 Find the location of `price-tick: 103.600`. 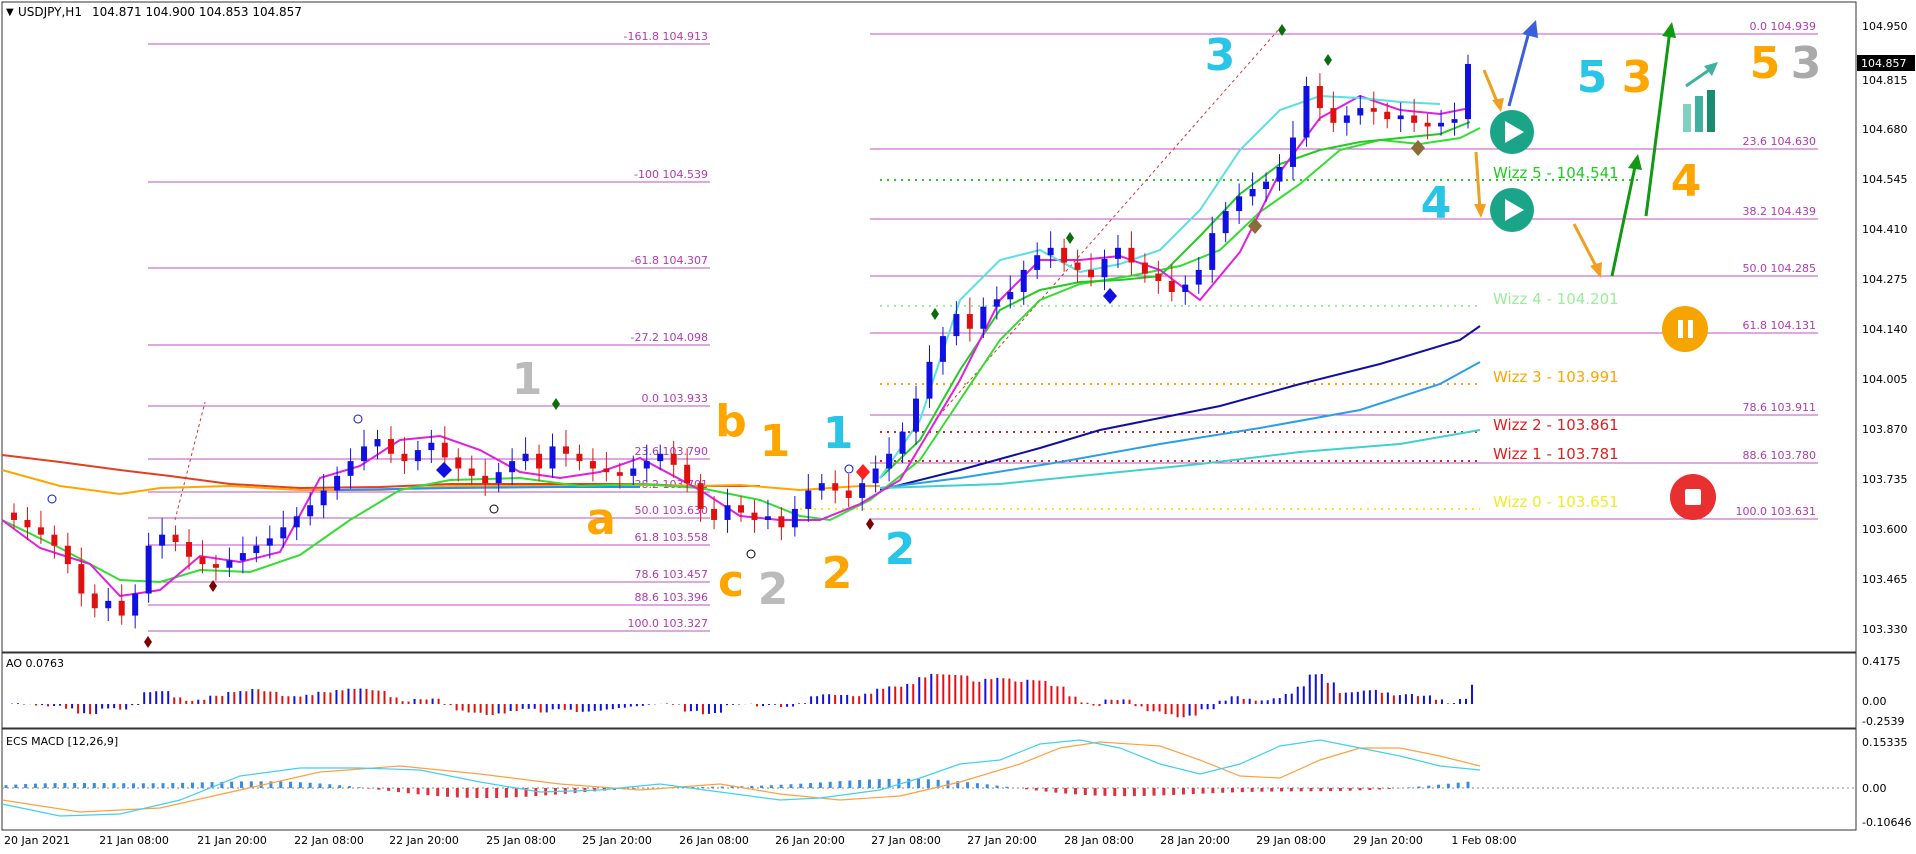

price-tick: 103.600 is located at coordinates (1885, 529).